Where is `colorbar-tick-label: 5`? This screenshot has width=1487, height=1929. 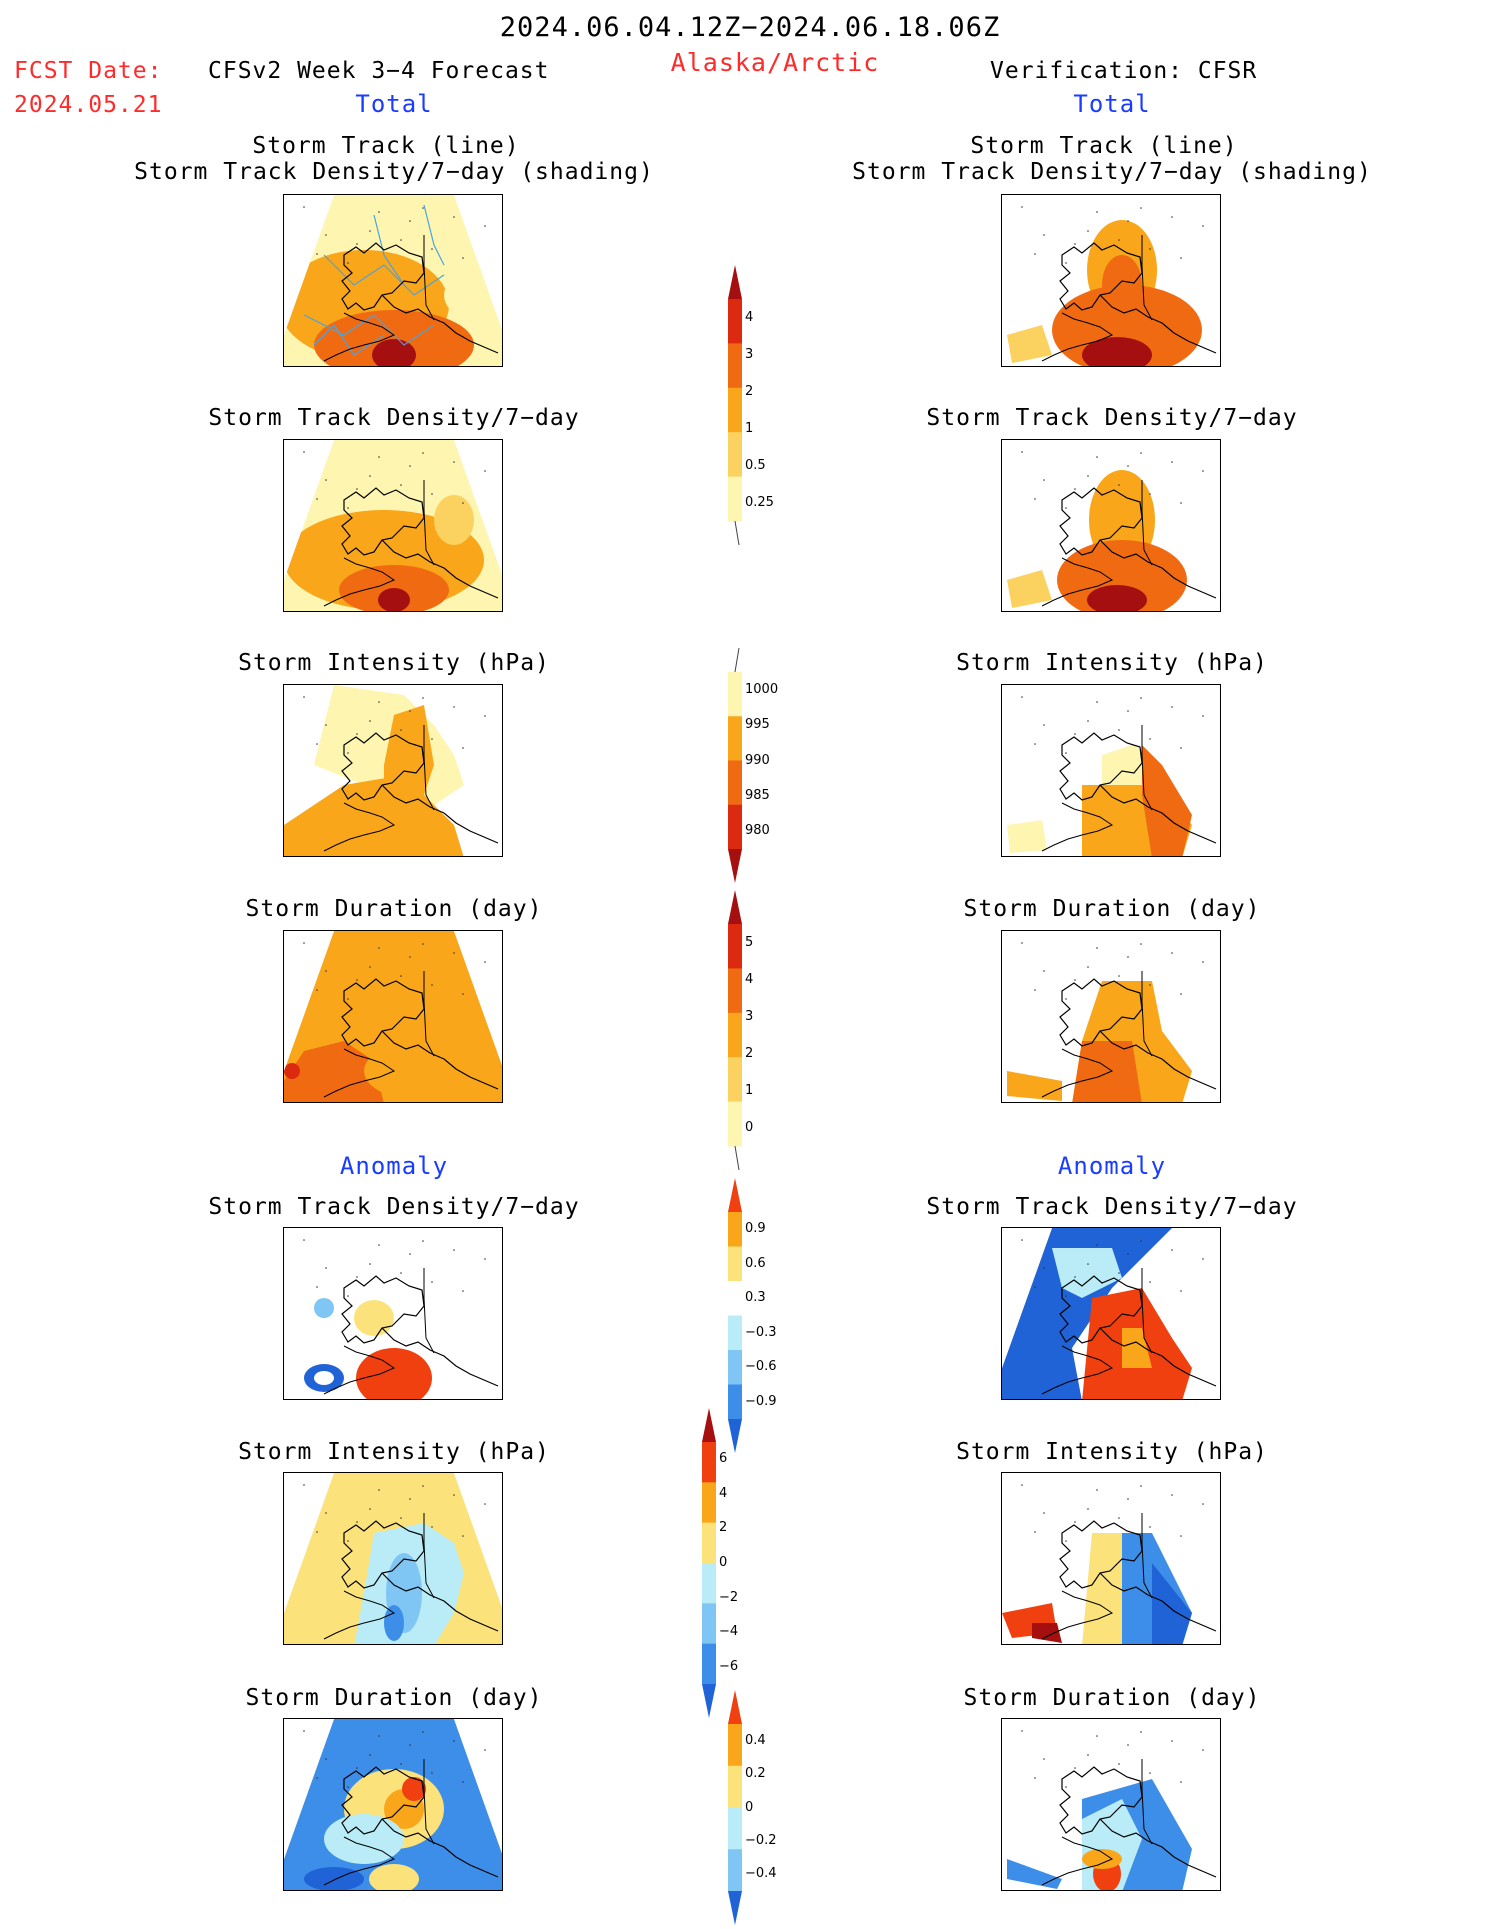 colorbar-tick-label: 5 is located at coordinates (749, 942).